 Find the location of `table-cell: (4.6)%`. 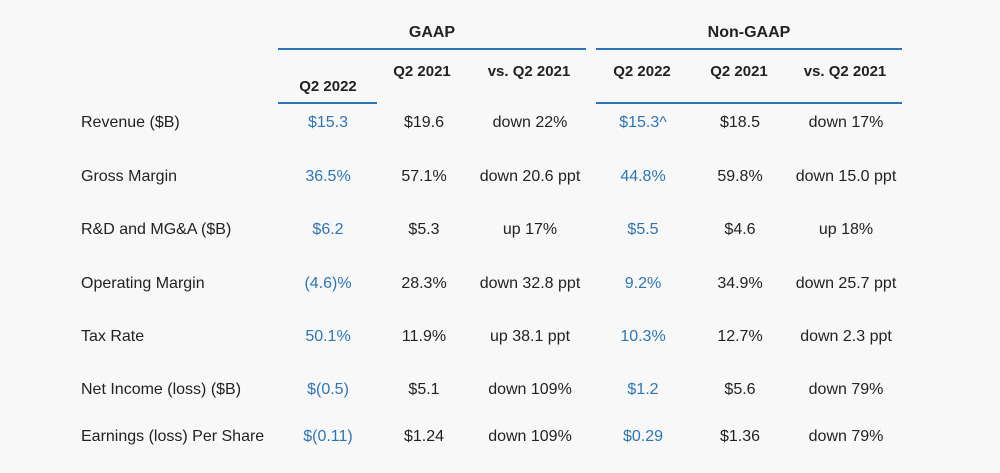

table-cell: (4.6)% is located at coordinates (328, 283).